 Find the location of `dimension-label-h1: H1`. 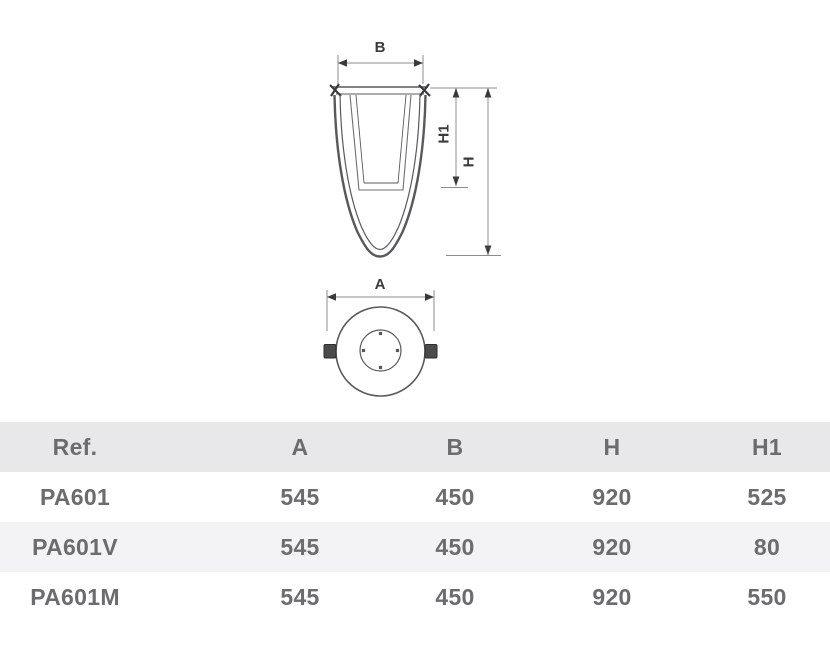

dimension-label-h1: H1 is located at coordinates (444, 133).